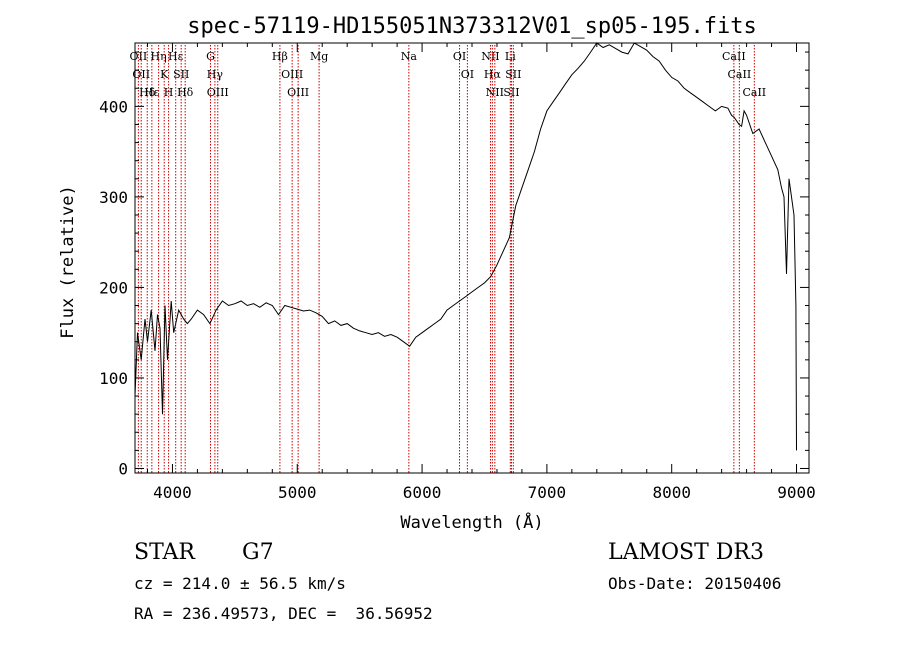  I want to click on y-axis-label: Flux (relative), so click(68, 262).